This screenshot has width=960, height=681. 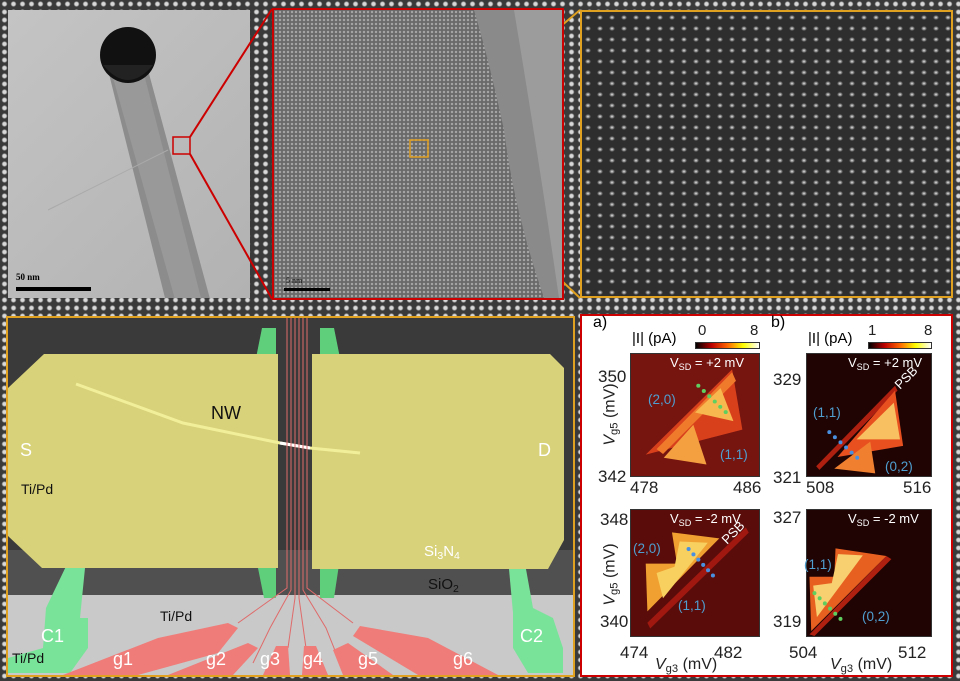 What do you see at coordinates (216, 659) in the screenshot?
I see `gate-label-g2: g2` at bounding box center [216, 659].